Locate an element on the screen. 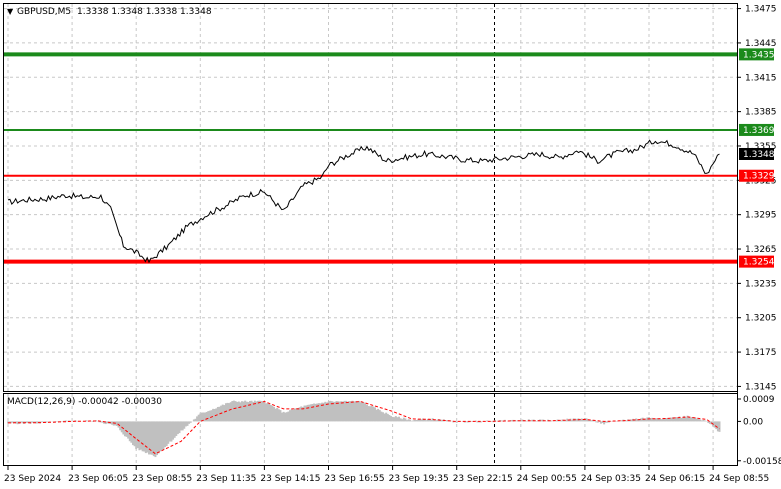 This screenshot has width=781, height=489. price-tick-label: 1.3145 is located at coordinates (761, 387).